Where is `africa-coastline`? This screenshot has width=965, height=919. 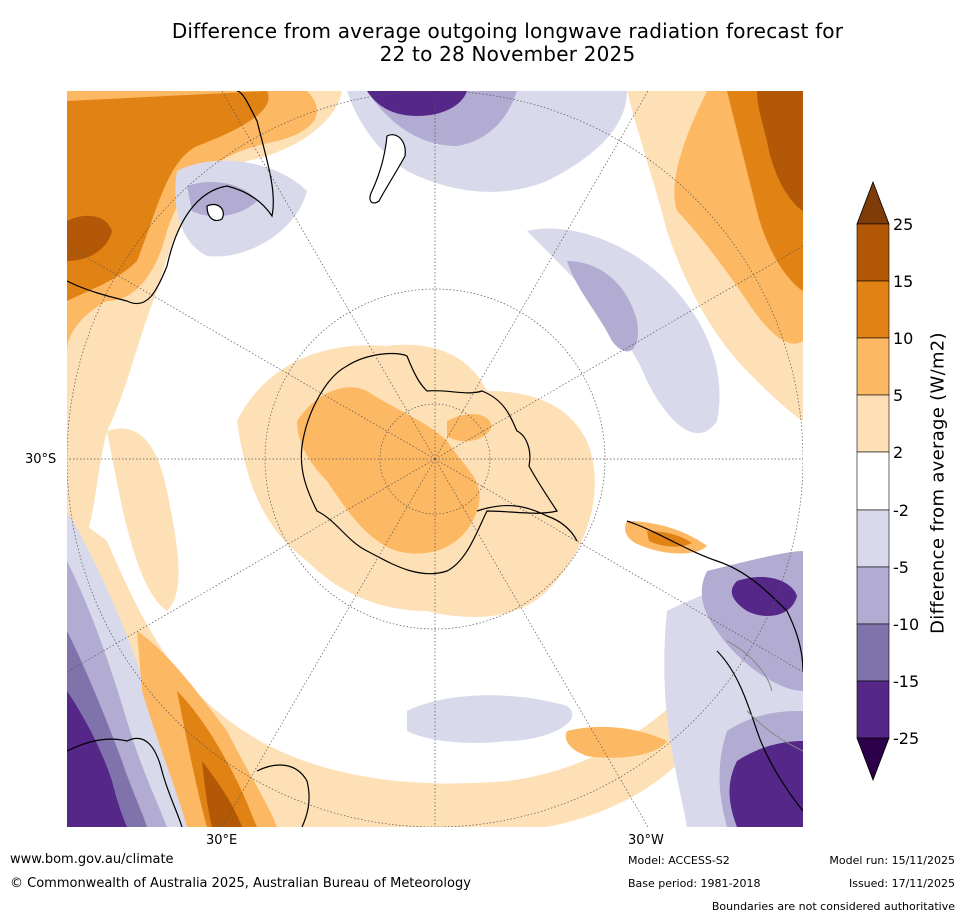
africa-coastline is located at coordinates (125, 782).